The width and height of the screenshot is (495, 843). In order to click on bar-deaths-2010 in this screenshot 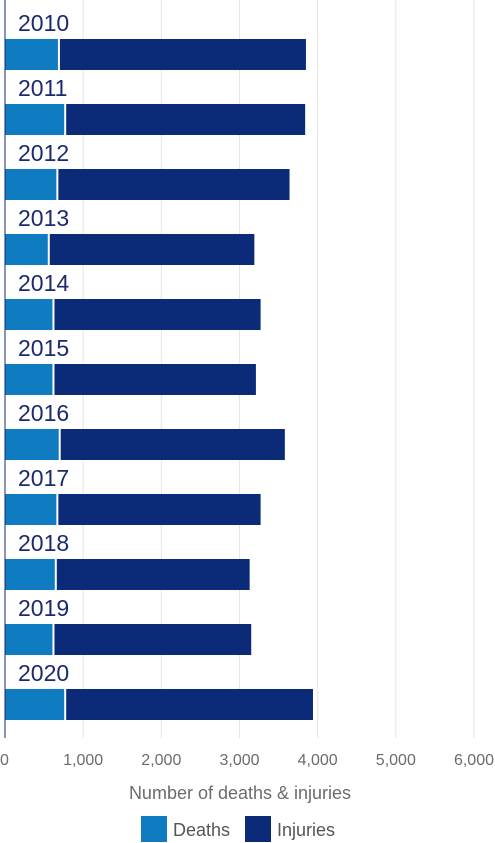, I will do `click(32, 54)`.